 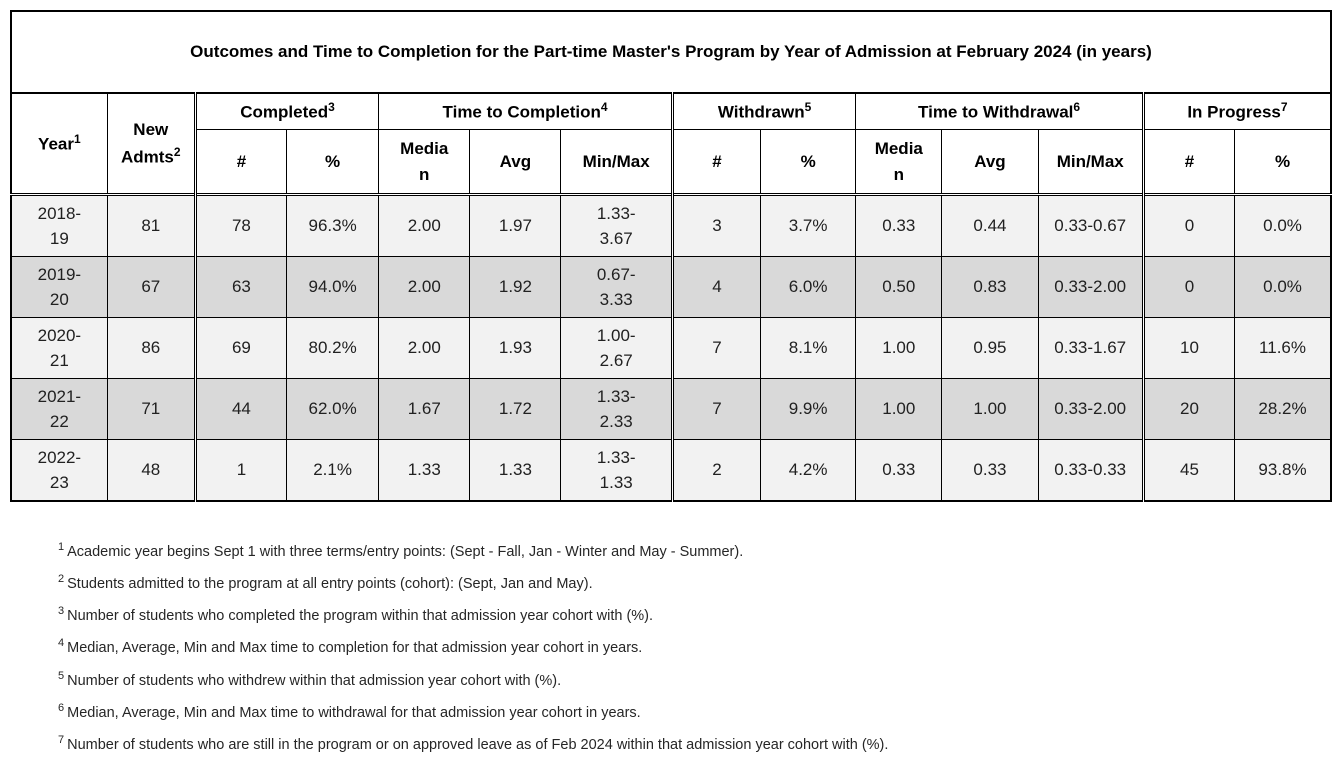 What do you see at coordinates (990, 225) in the screenshot?
I see `cell-withdrawal-avg: 0.44` at bounding box center [990, 225].